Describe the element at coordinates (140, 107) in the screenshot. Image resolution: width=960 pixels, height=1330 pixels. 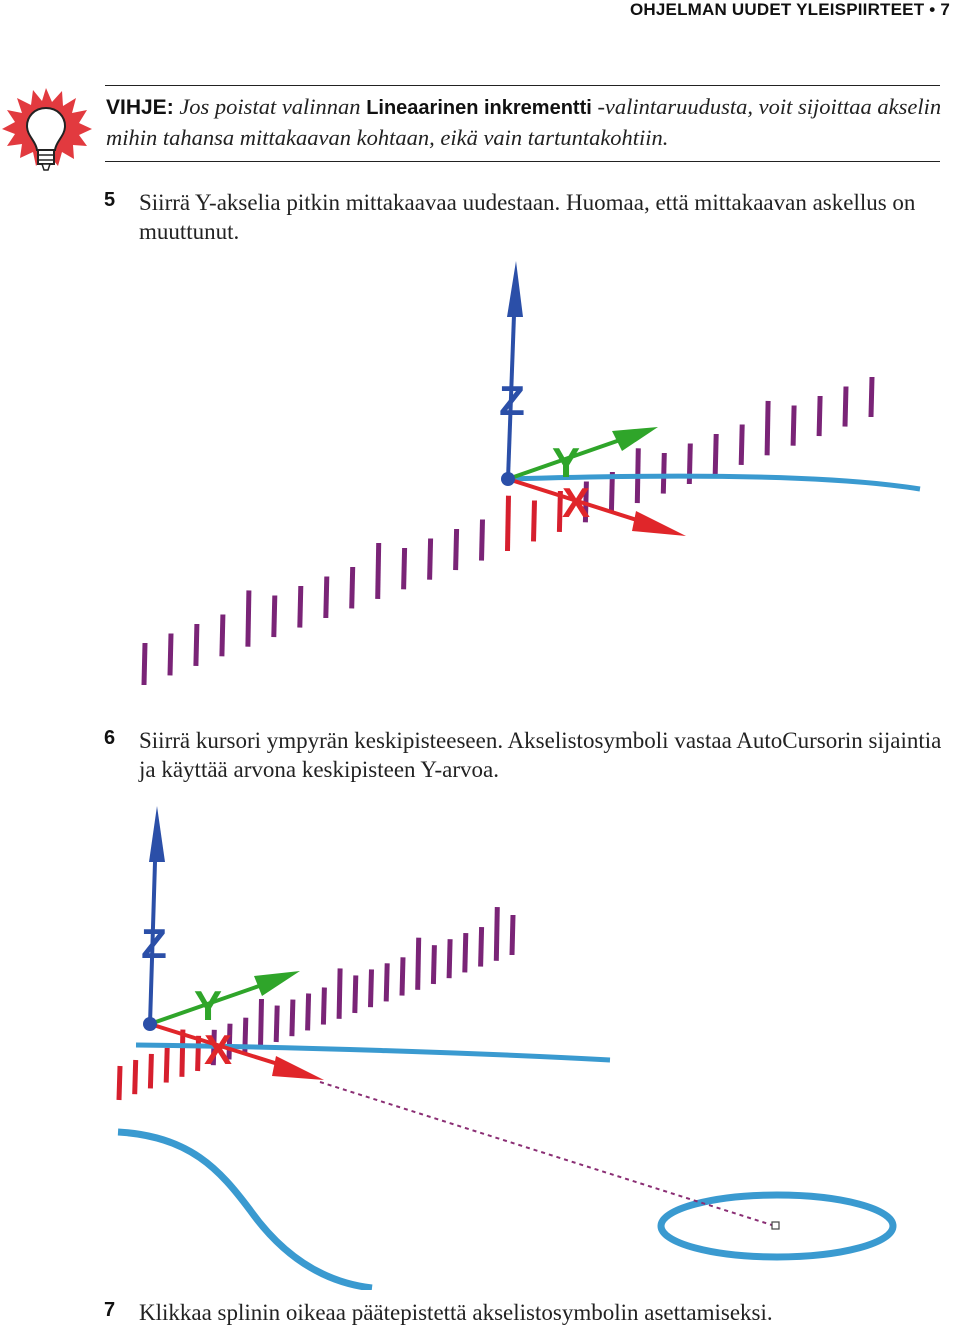
I see `tip-label: VIHJE:` at that location.